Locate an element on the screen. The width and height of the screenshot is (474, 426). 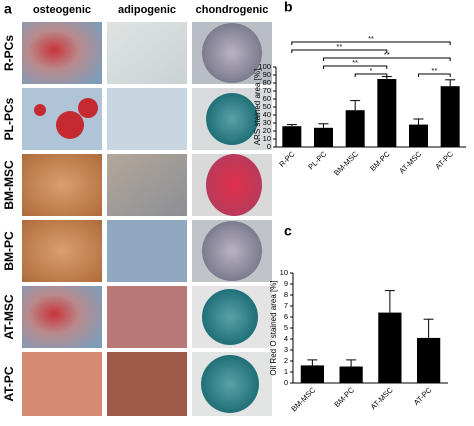
row-label: AT-PC is located at coordinates (9, 383).